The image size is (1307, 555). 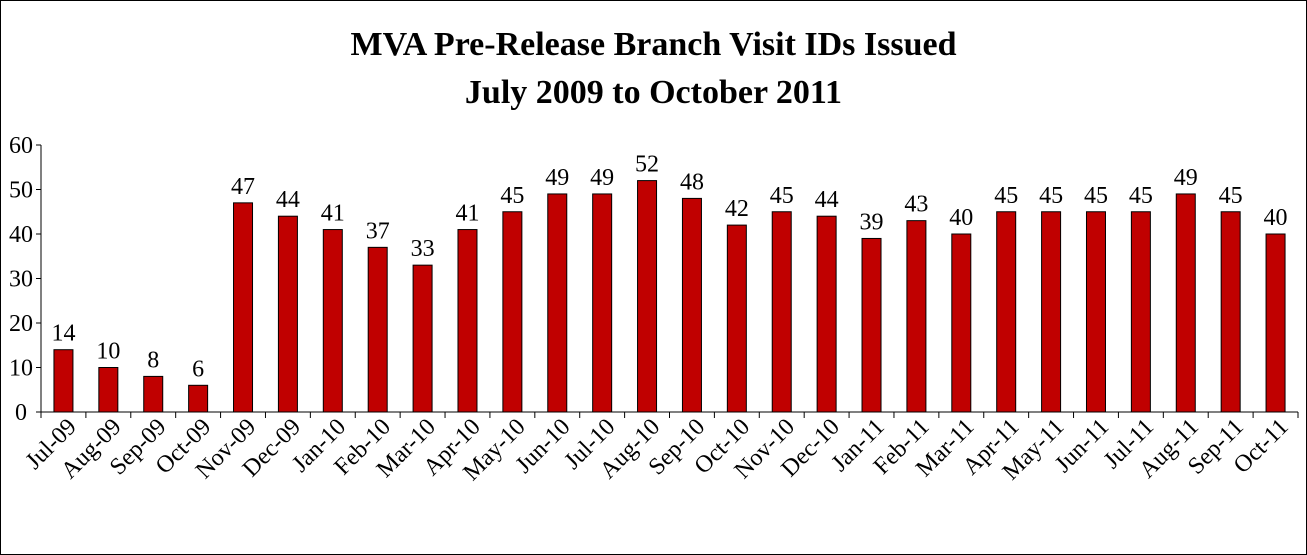 What do you see at coordinates (737, 209) in the screenshot?
I see `data-label: 42` at bounding box center [737, 209].